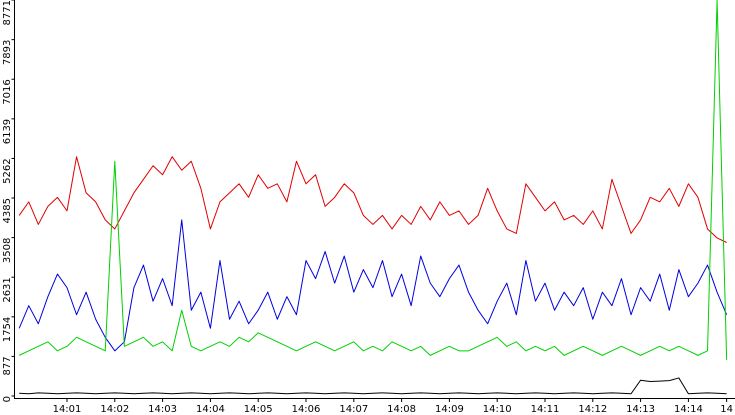 This screenshot has height=415, width=735. I want to click on x-tick-label: 14:11, so click(545, 409).